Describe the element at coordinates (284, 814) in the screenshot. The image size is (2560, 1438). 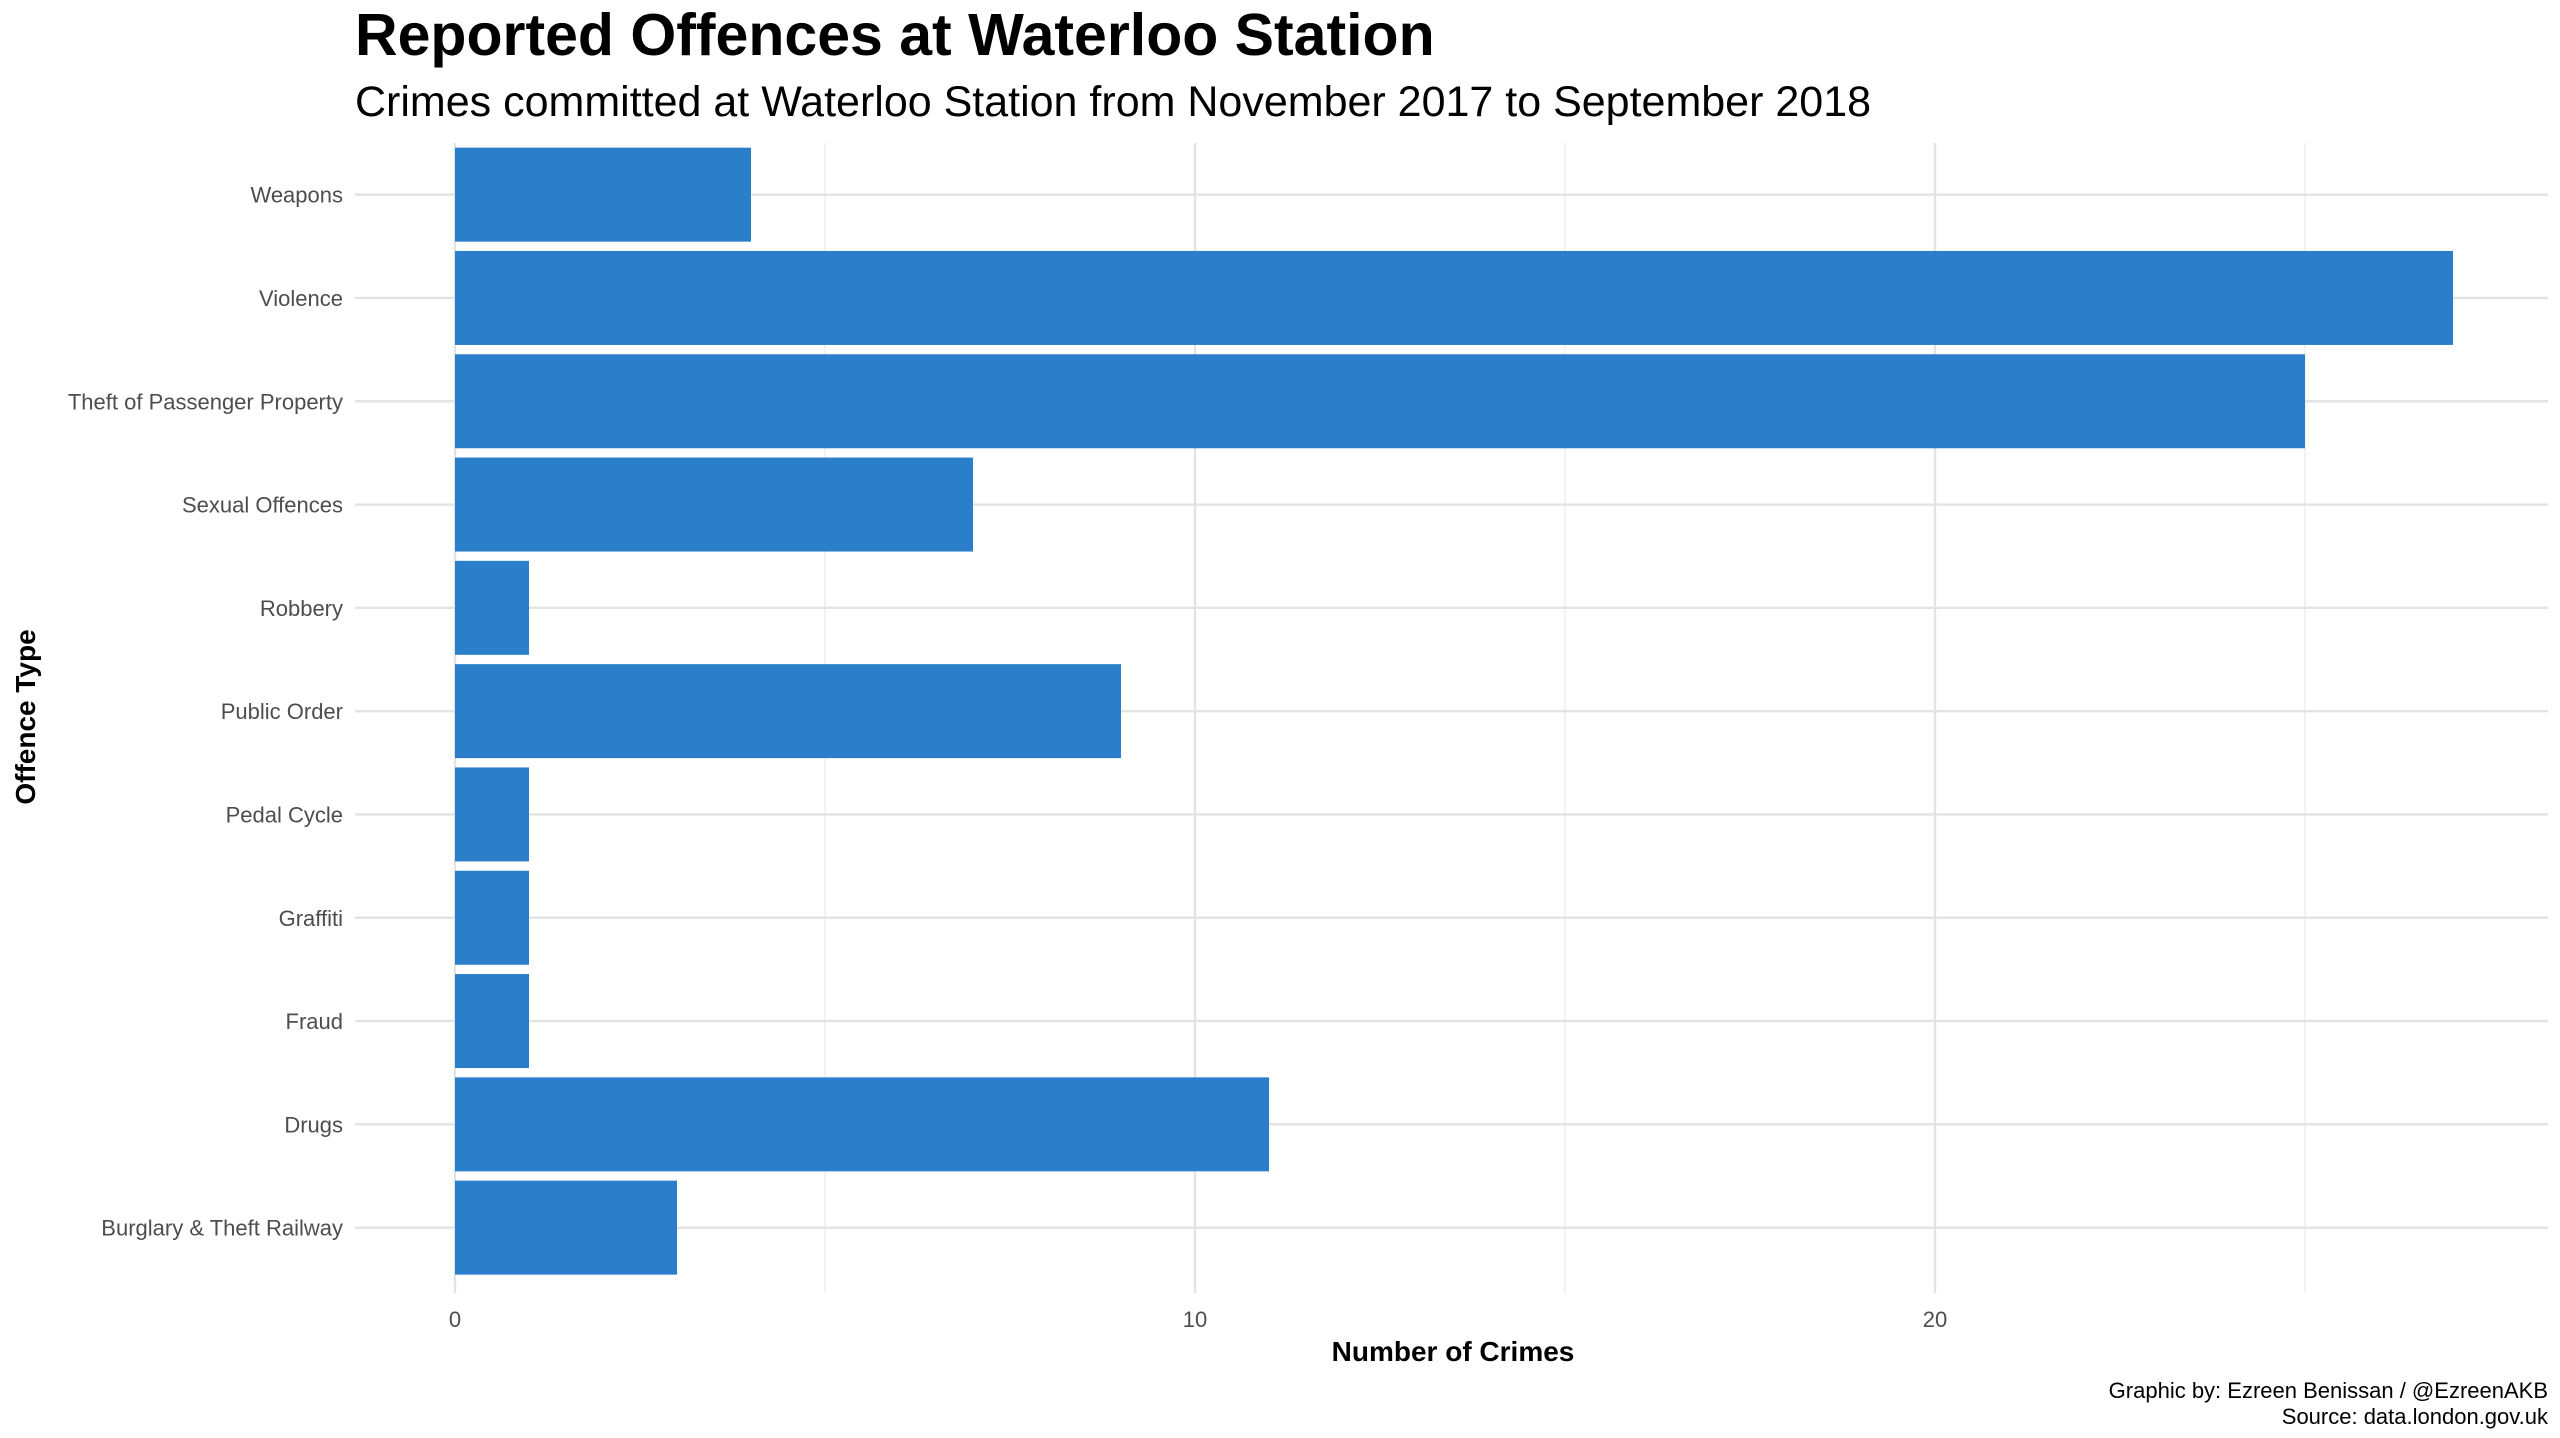
I see `y-tick-label: Pedal Cycle` at that location.